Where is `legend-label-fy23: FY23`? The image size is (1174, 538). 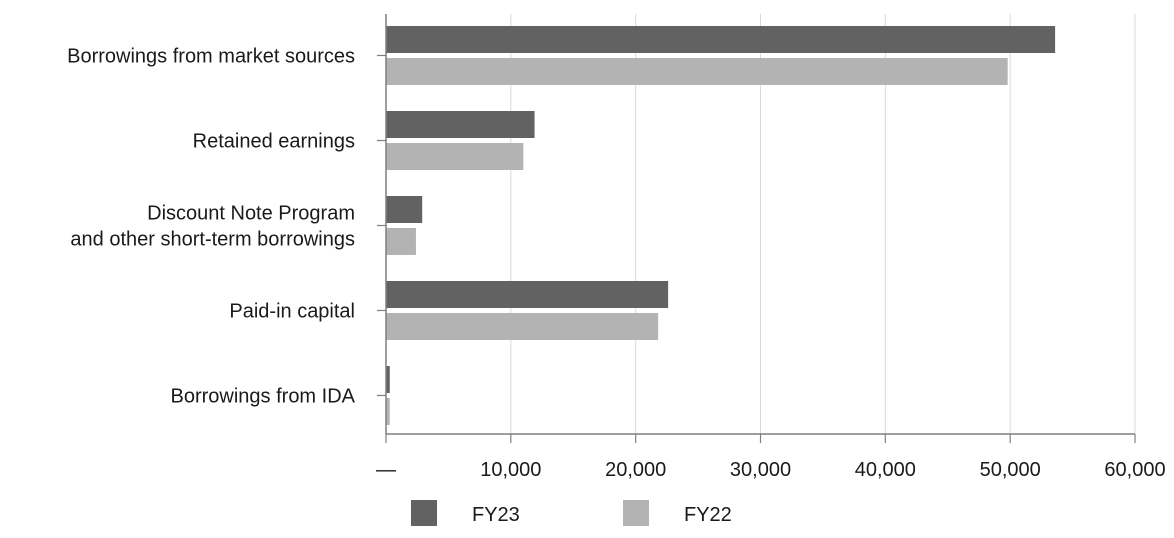 legend-label-fy23: FY23 is located at coordinates (496, 515).